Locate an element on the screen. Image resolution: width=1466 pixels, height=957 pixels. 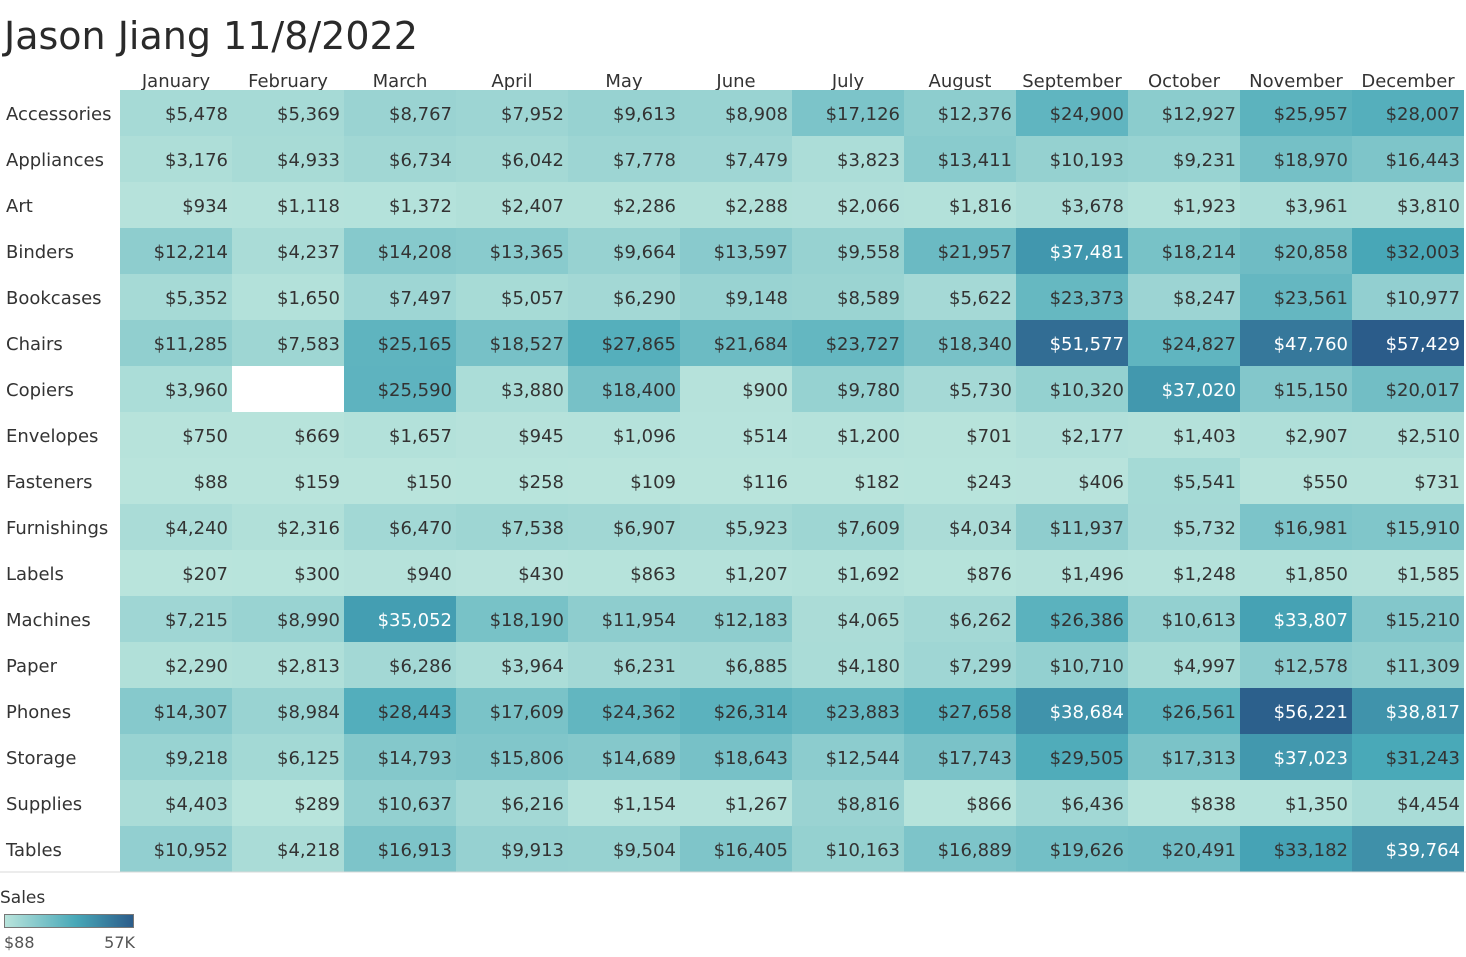
cell-value-label: $2,288 is located at coordinates (756, 206).